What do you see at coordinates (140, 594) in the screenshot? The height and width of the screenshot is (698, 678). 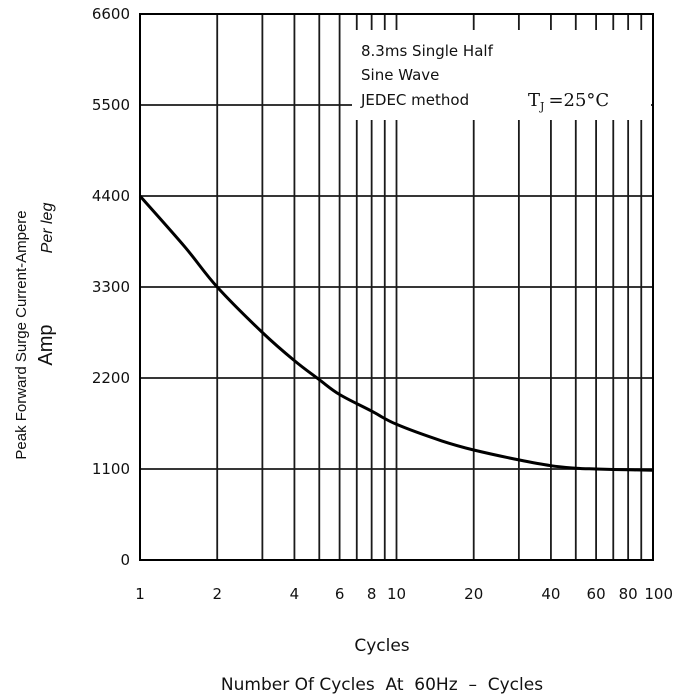 I see `x-tick-label: 1` at bounding box center [140, 594].